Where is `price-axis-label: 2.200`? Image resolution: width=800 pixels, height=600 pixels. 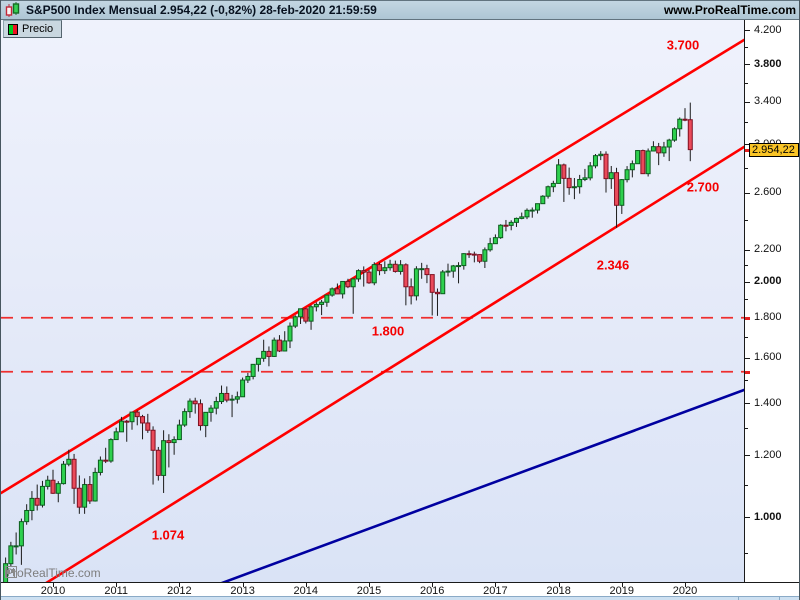 price-axis-label: 2.200 is located at coordinates (768, 249).